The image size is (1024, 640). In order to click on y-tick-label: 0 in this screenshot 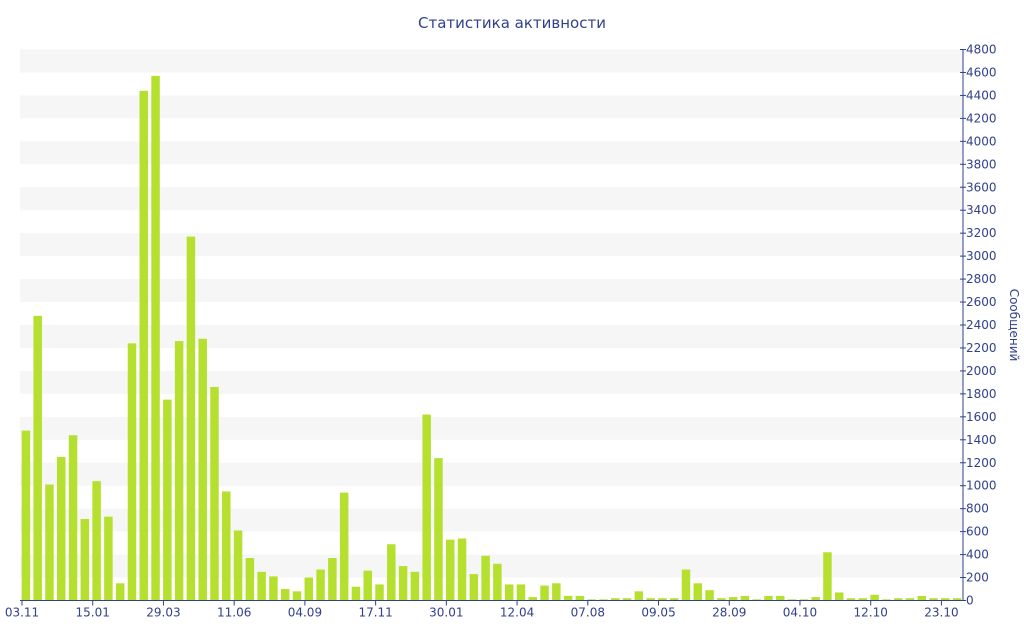, I will do `click(970, 601)`.